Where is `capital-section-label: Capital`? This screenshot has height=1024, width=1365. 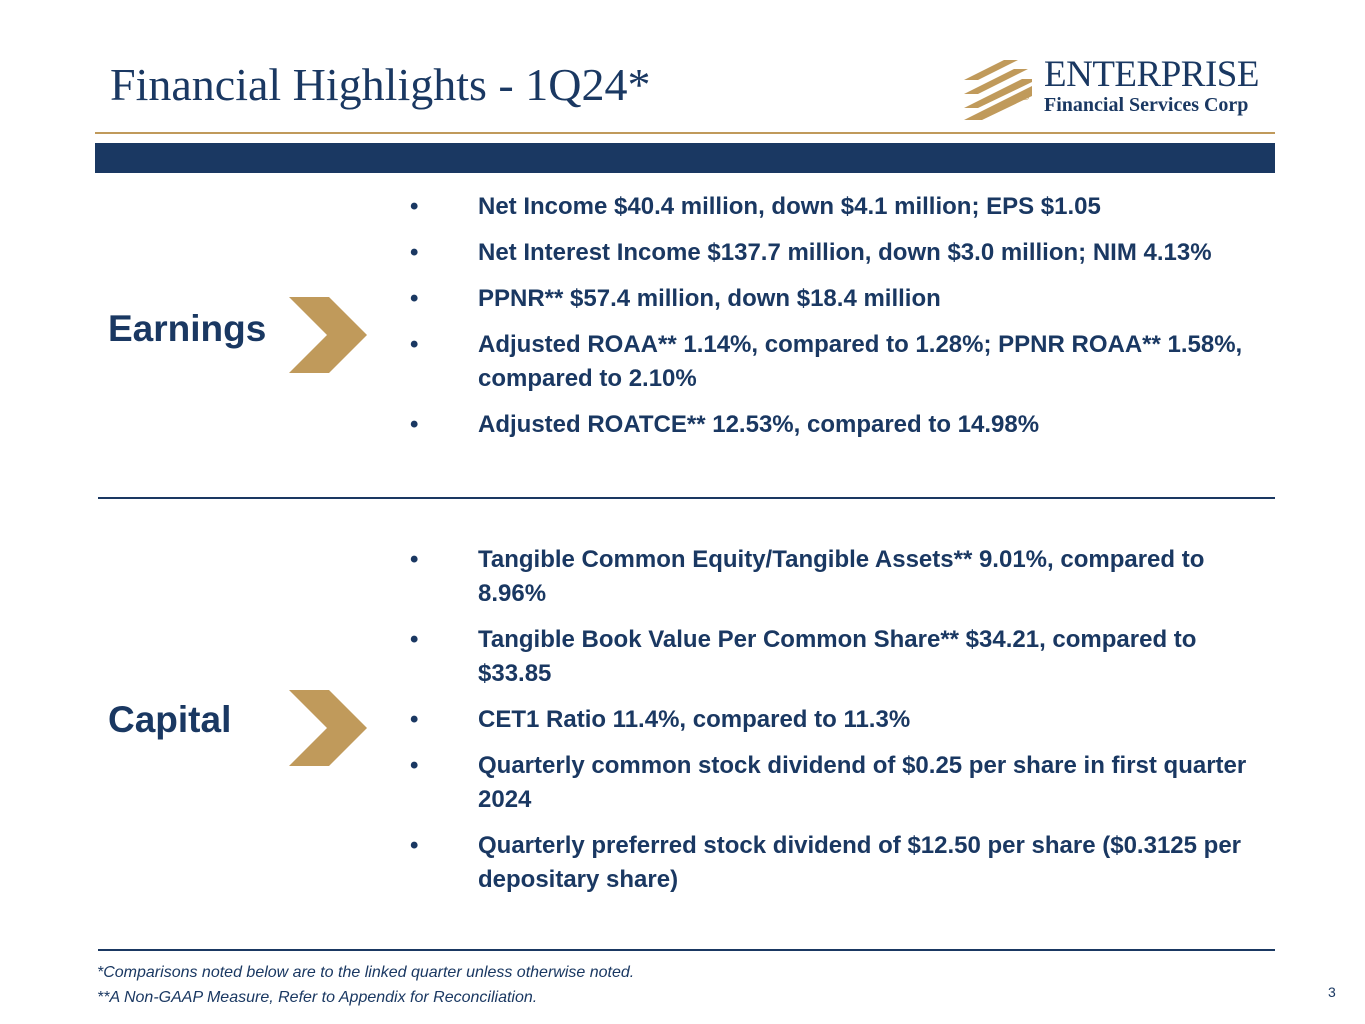
capital-section-label: Capital is located at coordinates (170, 719).